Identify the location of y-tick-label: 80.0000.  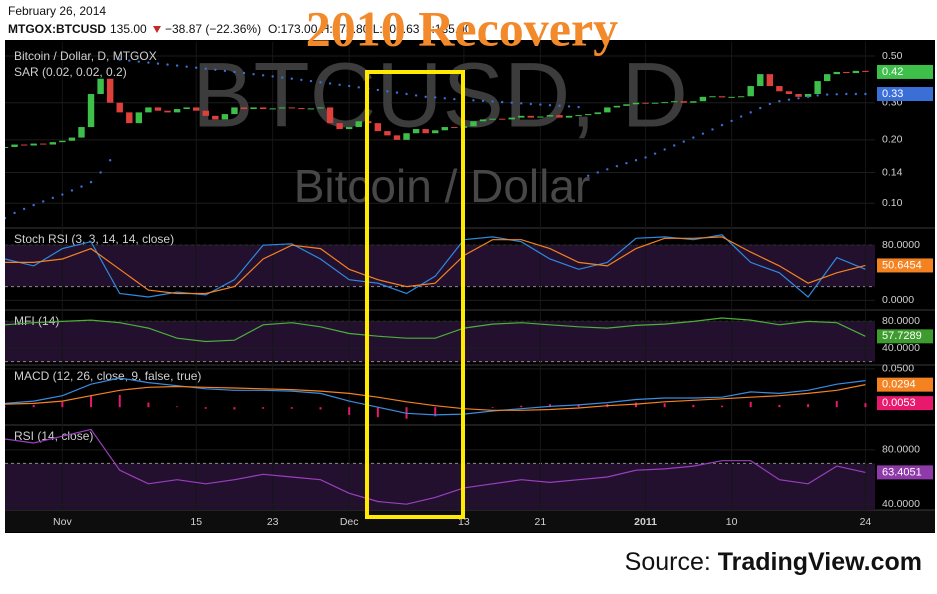
(901, 245).